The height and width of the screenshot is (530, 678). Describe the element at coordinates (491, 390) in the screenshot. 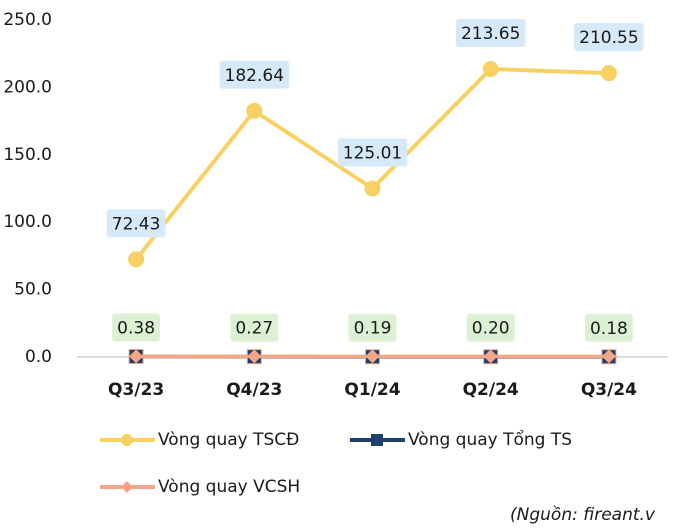

I see `x-tick-label: Q2/24` at that location.